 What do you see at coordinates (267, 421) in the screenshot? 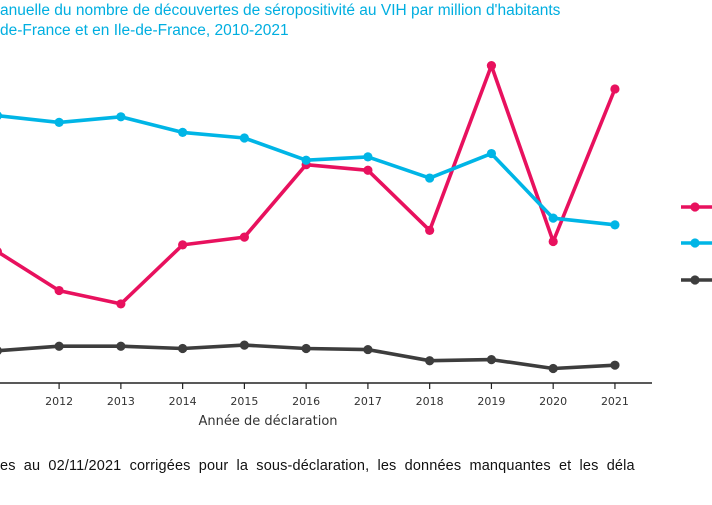
I see `x-axis-label: Année de déclaration` at bounding box center [267, 421].